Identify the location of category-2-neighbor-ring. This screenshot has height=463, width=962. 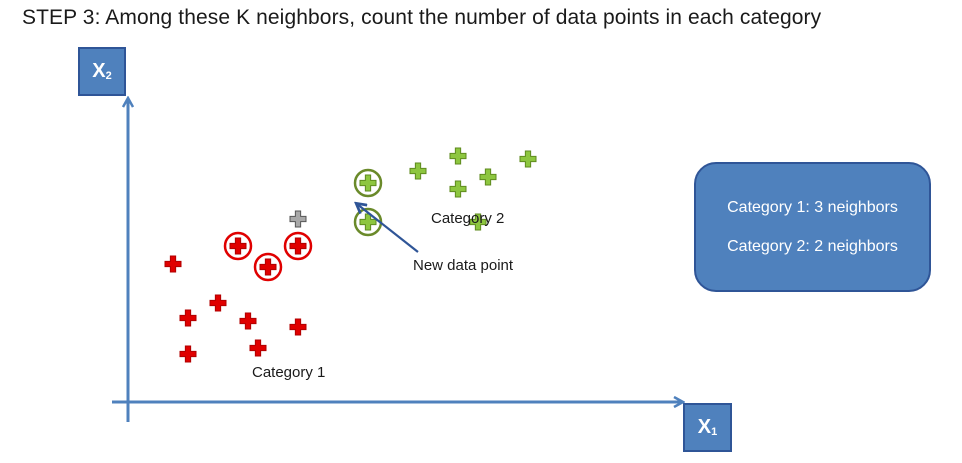
(368, 183).